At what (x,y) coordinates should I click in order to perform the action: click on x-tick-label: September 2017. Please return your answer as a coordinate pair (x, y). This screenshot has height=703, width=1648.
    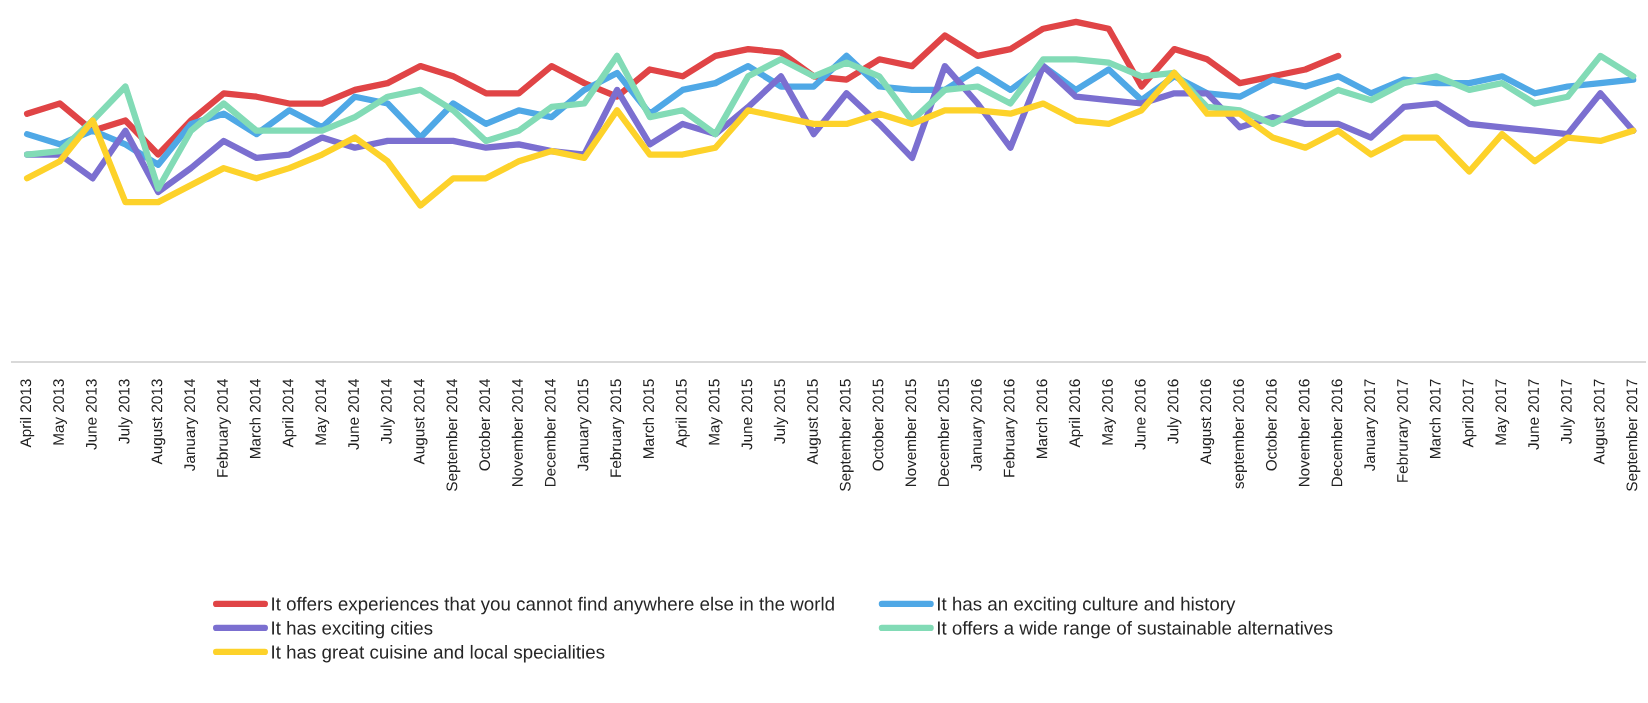
    Looking at the image, I should click on (1633, 435).